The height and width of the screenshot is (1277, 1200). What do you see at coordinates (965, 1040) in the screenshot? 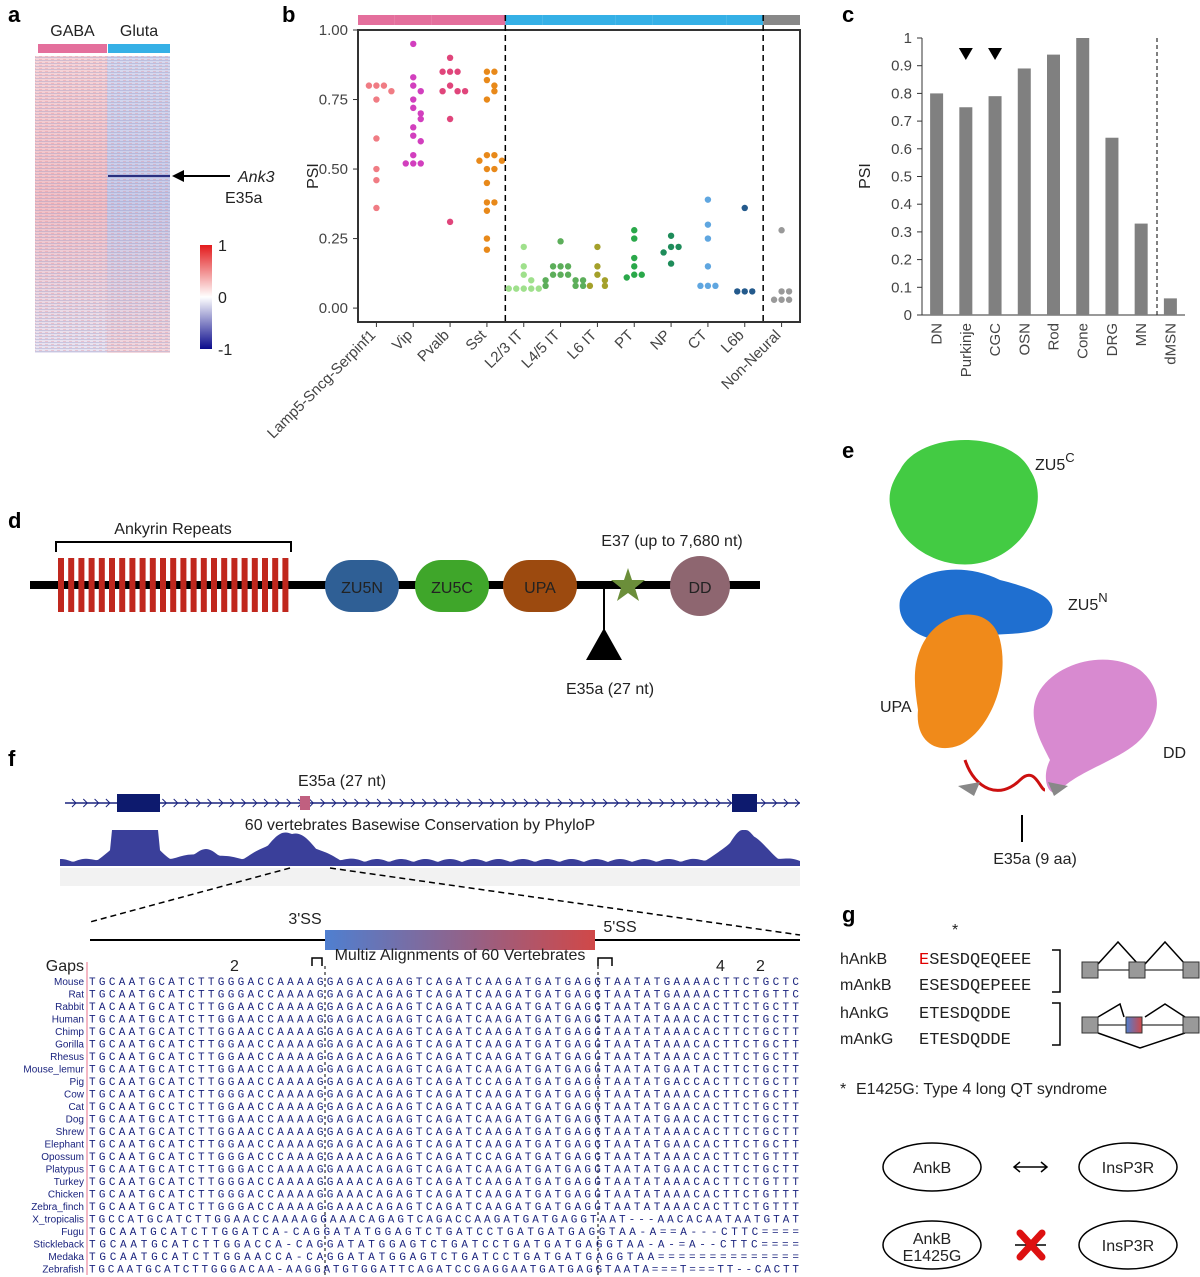
I see `sequence: ETESDQDDE` at bounding box center [965, 1040].